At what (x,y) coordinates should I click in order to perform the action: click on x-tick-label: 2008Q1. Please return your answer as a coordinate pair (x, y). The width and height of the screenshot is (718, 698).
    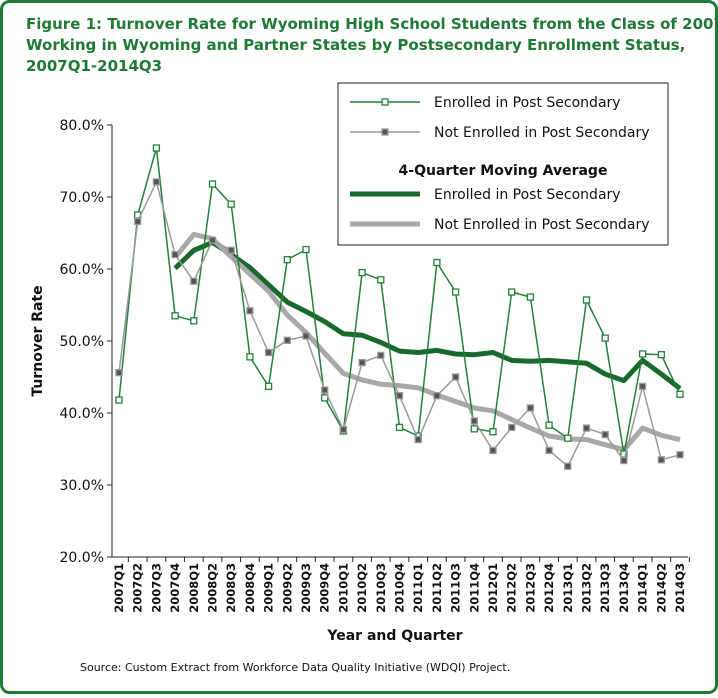
    Looking at the image, I should click on (194, 588).